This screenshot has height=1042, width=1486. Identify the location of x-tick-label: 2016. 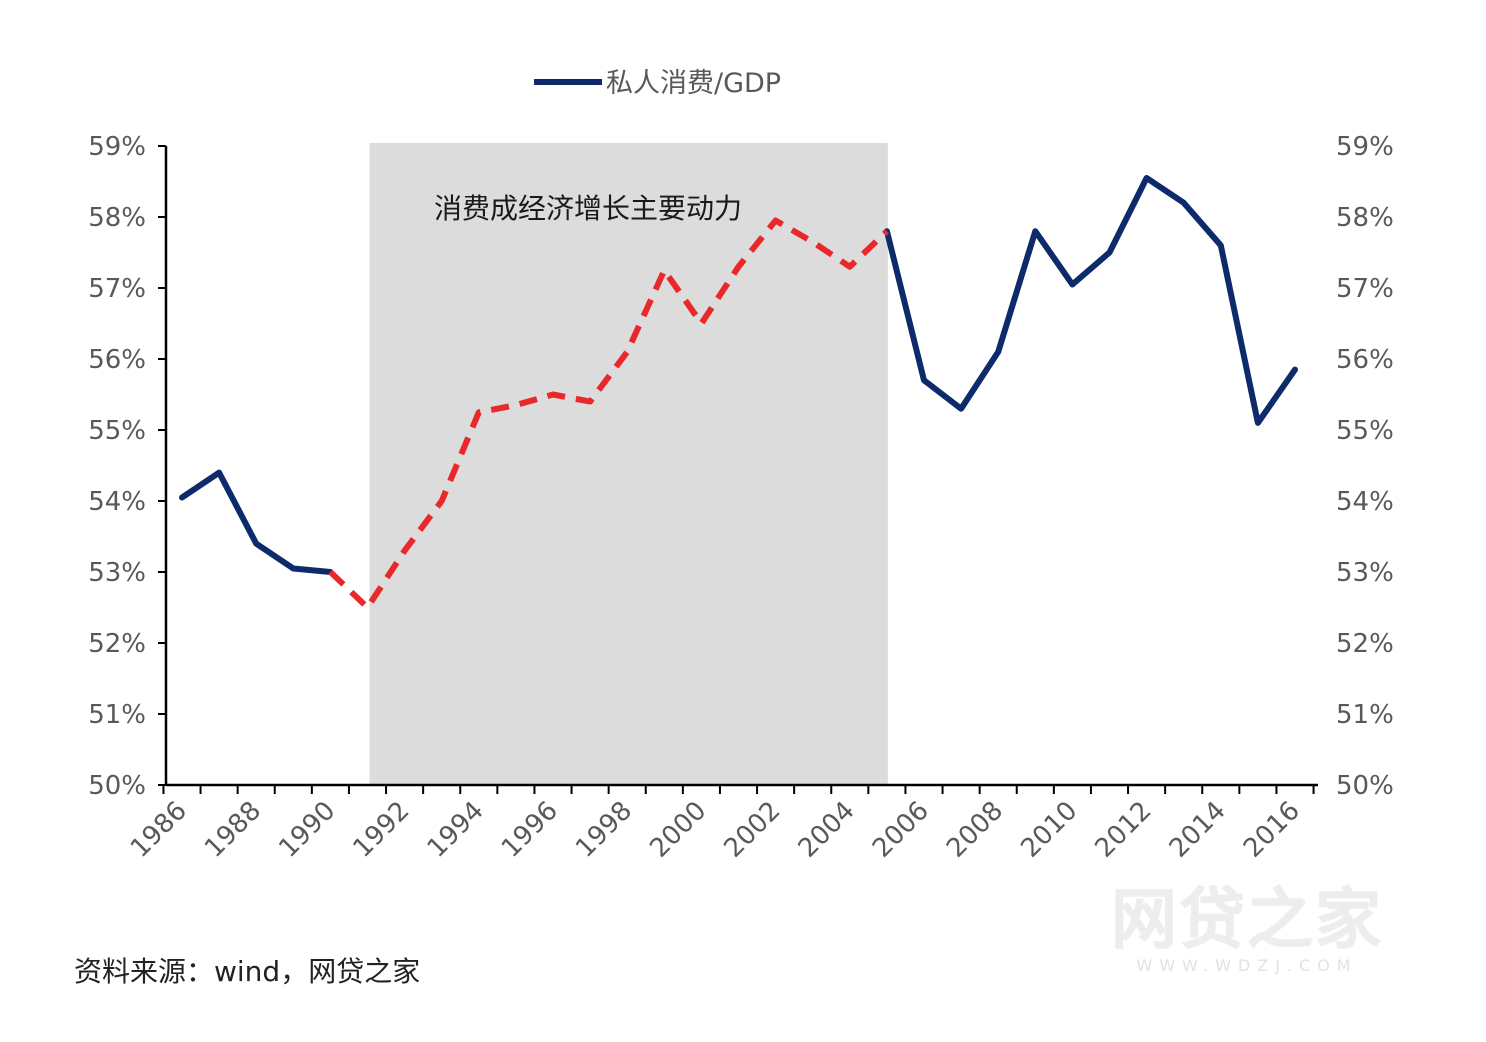
(1272, 830).